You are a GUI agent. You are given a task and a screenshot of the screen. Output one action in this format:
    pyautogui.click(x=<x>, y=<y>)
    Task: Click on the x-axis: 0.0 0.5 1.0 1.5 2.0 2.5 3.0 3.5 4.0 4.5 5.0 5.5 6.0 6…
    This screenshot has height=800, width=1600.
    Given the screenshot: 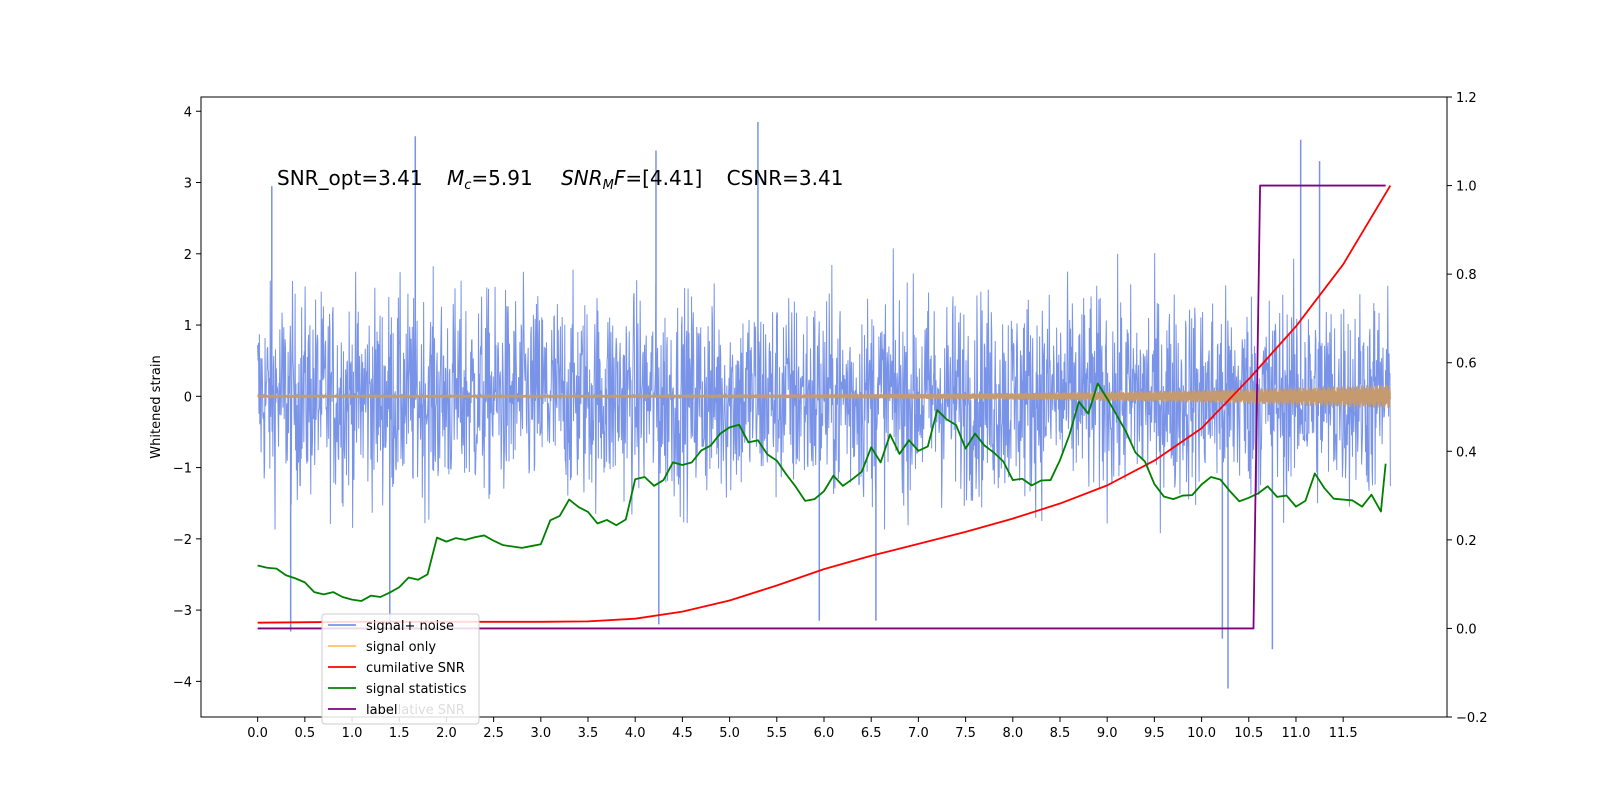 What is the action you would take?
    pyautogui.click(x=802, y=729)
    